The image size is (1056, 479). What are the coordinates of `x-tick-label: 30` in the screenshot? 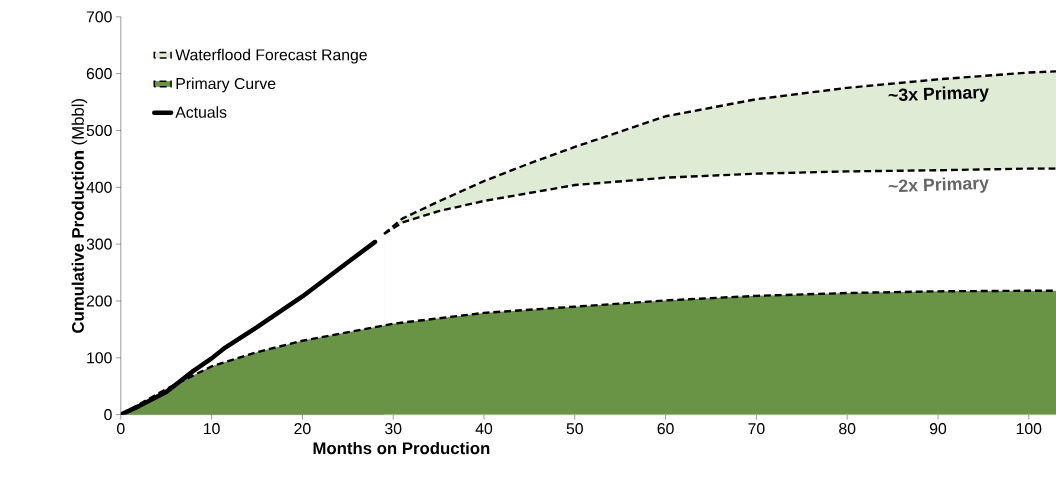 It's located at (393, 429).